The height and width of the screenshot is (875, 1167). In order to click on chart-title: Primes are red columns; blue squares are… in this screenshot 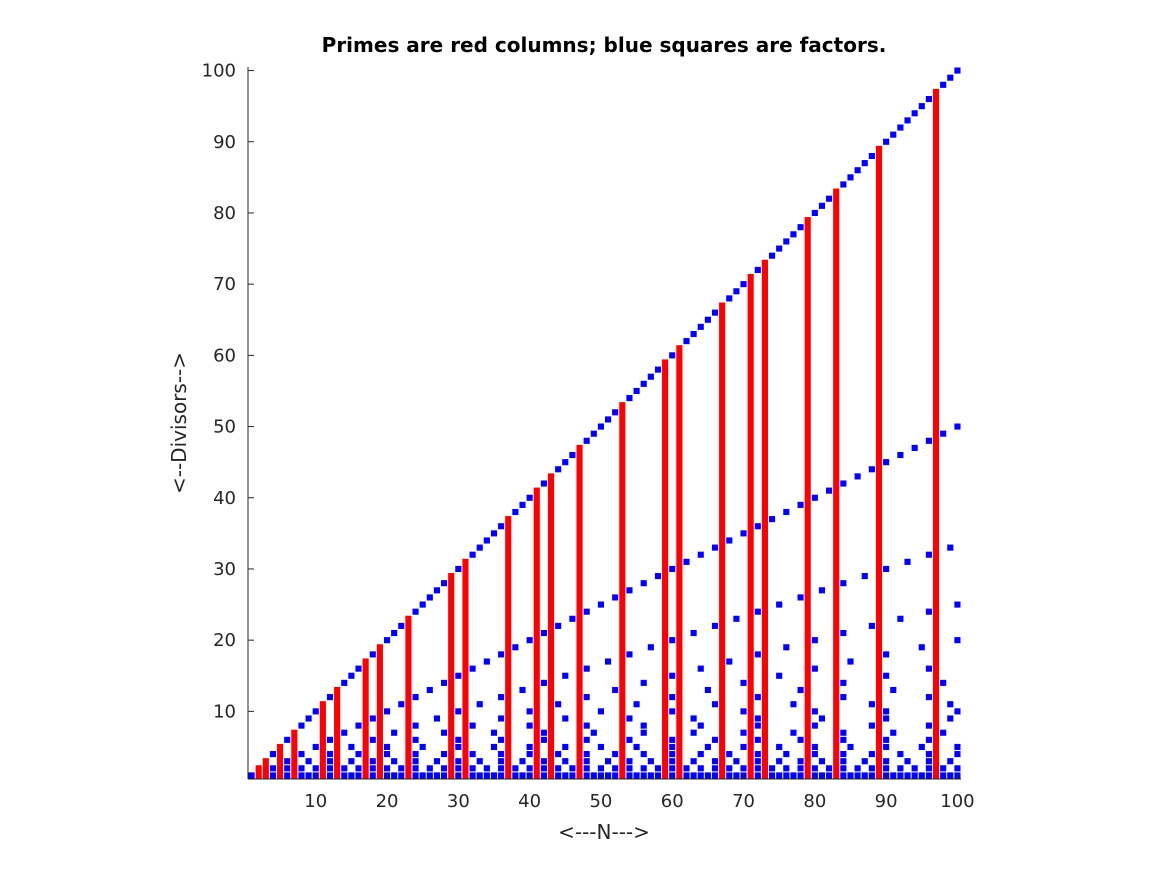, I will do `click(604, 45)`.